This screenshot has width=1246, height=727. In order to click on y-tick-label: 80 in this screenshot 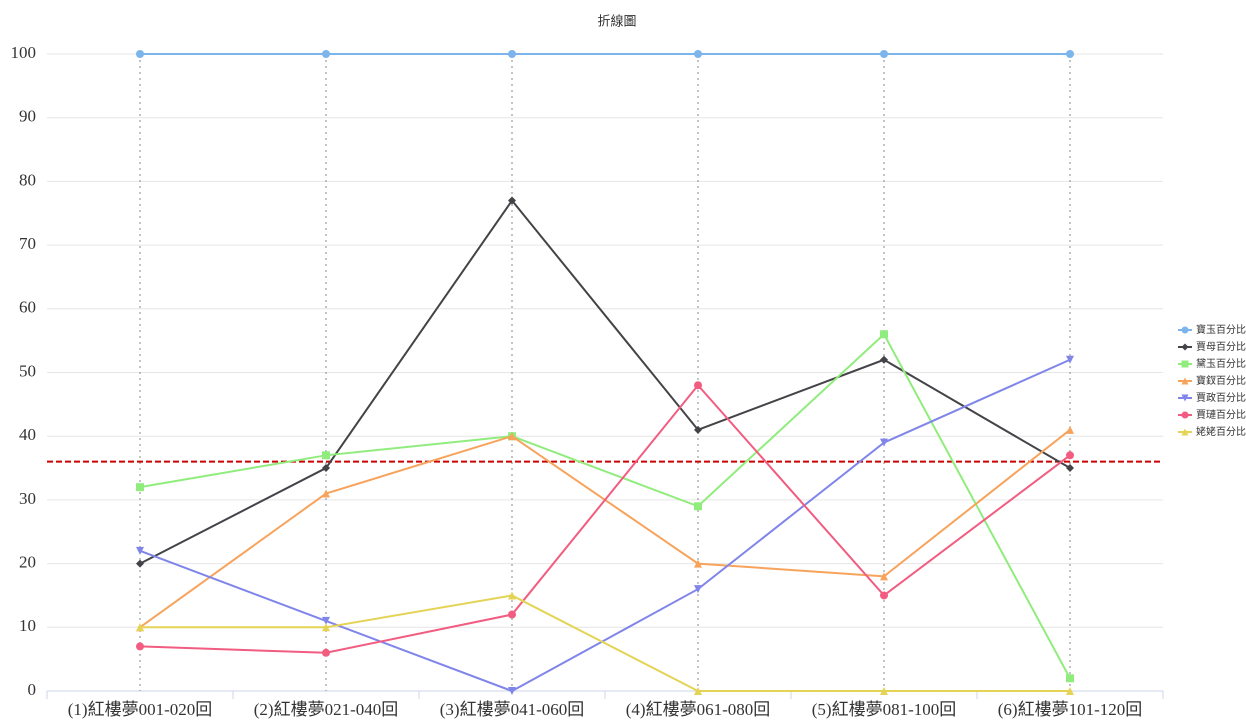, I will do `click(27, 179)`.